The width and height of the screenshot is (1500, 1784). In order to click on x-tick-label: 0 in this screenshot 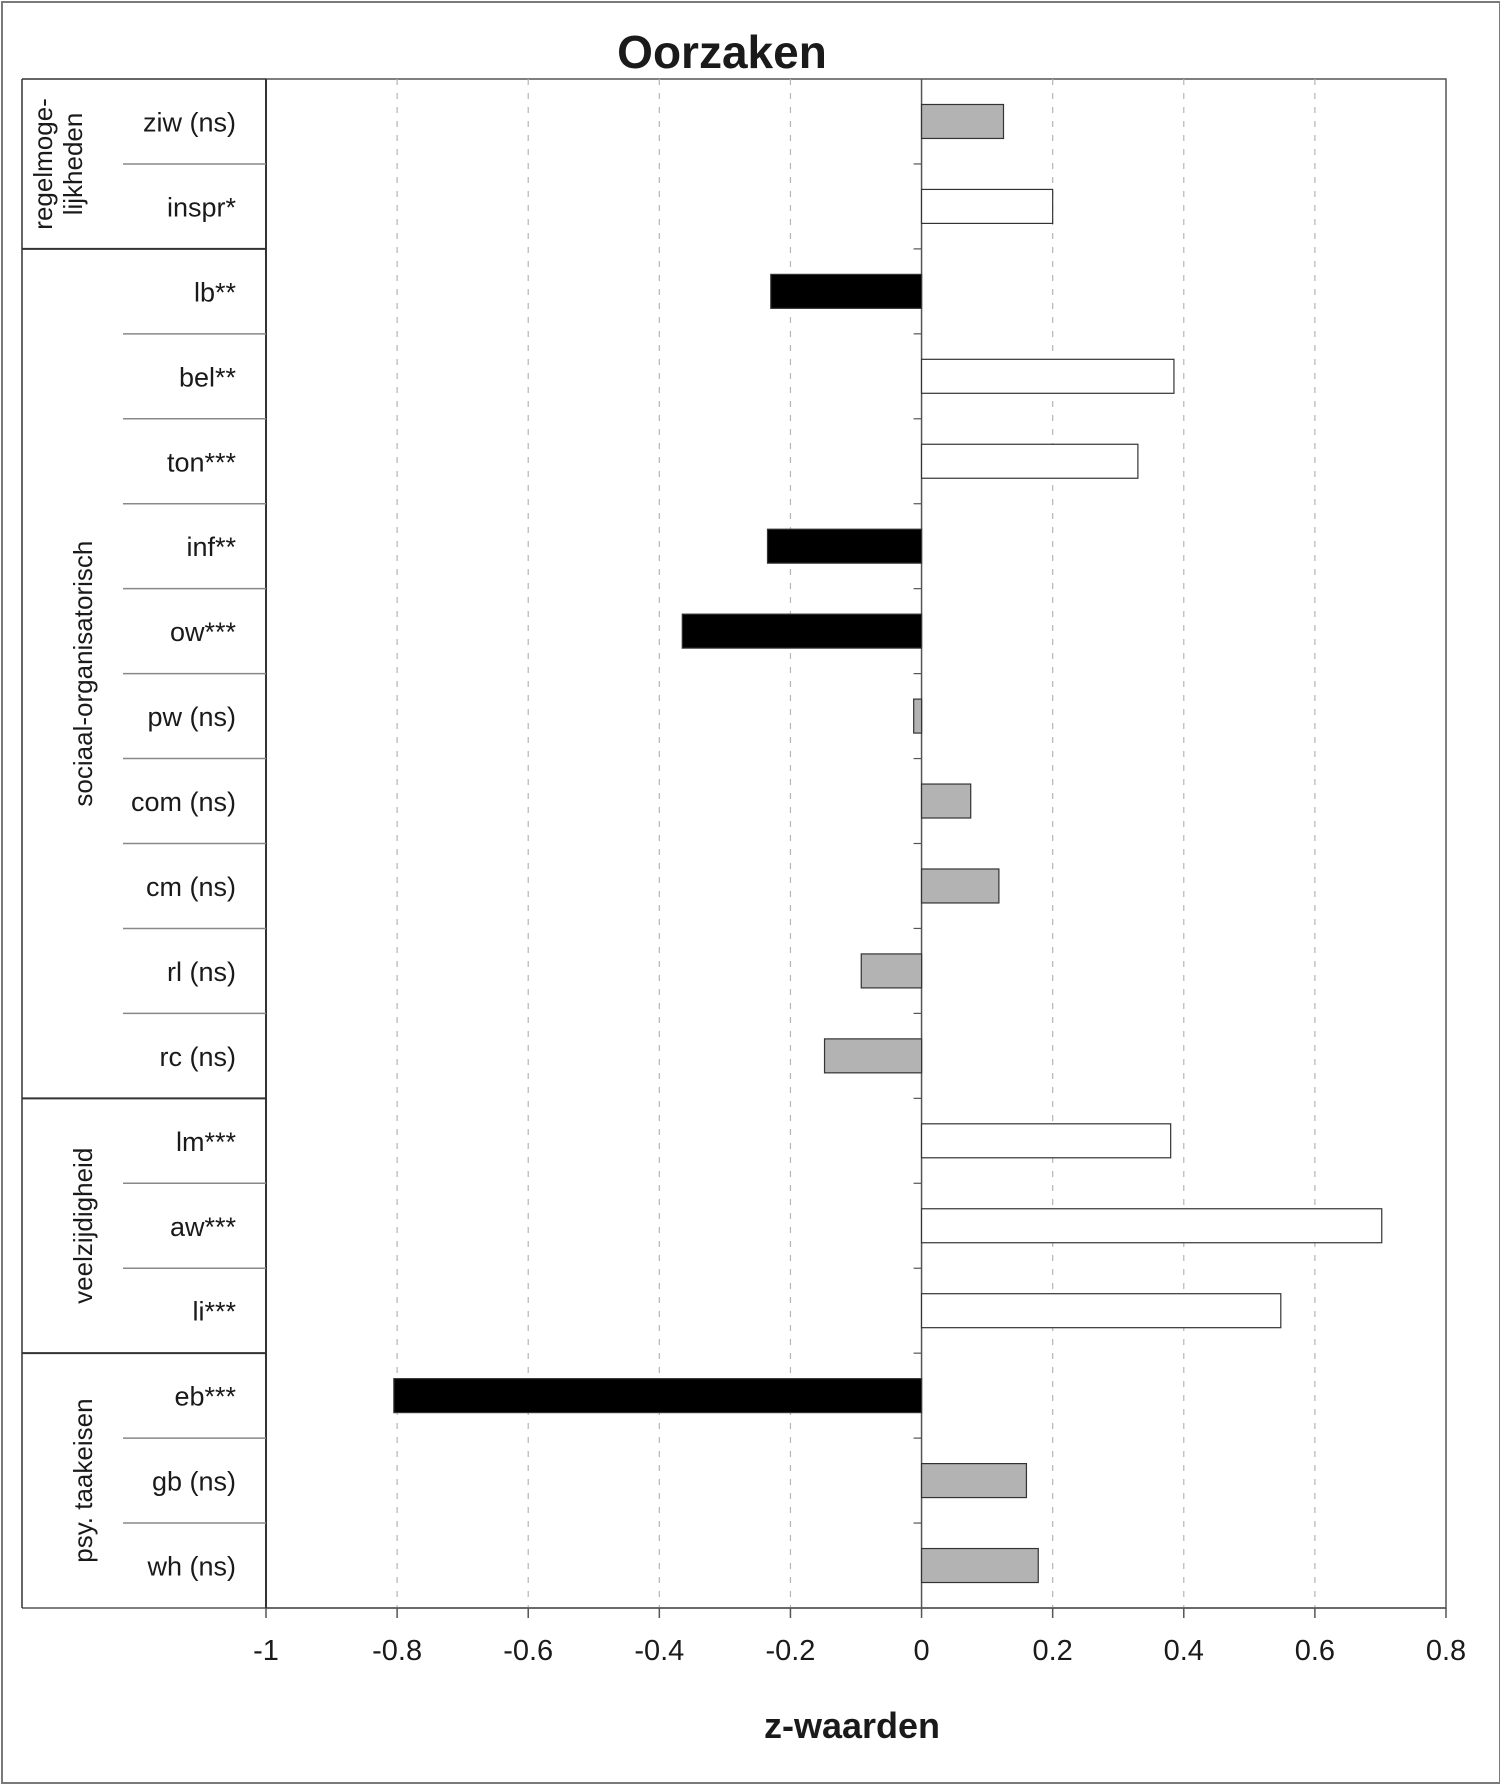, I will do `click(921, 1651)`.